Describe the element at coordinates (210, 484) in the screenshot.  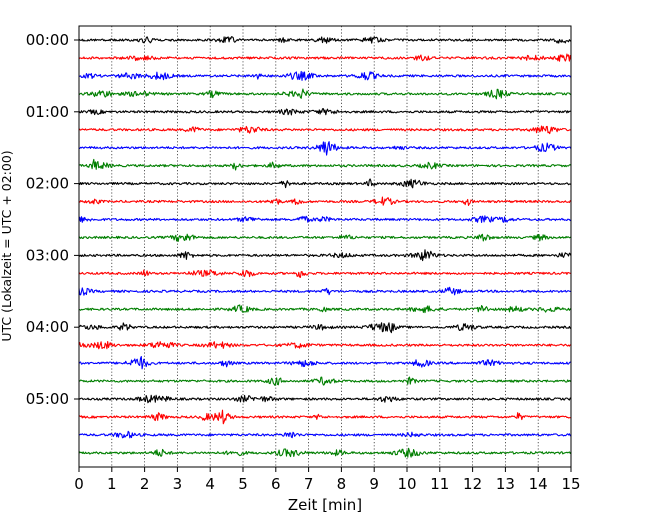
I see `x-tick-label: 4` at that location.